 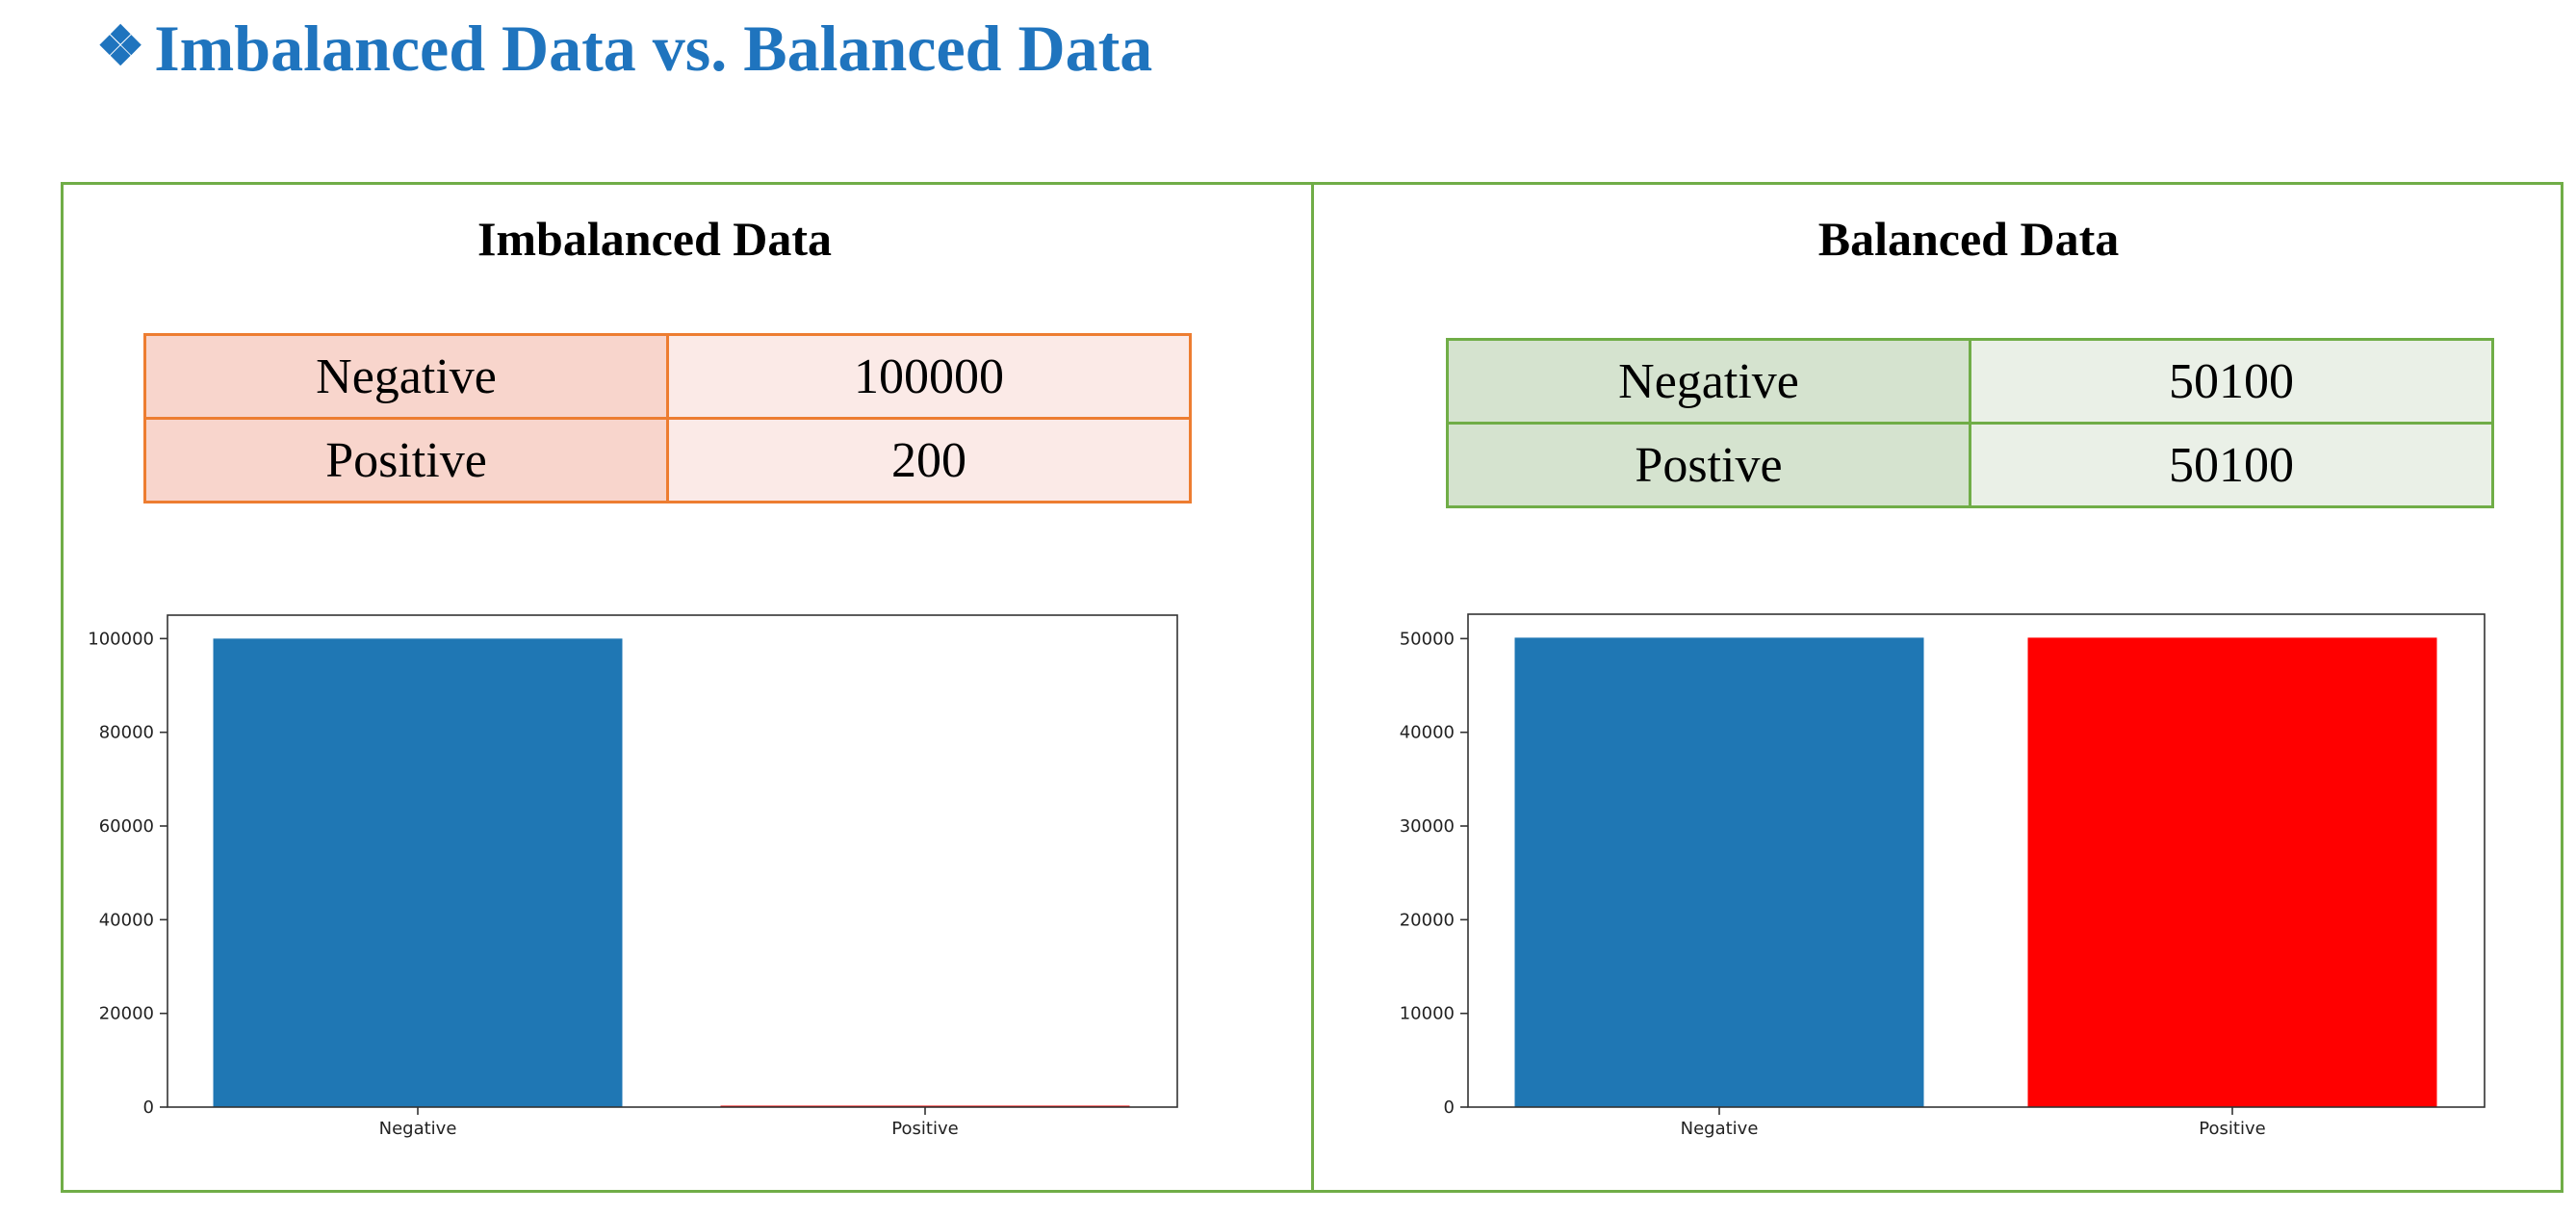 I want to click on y-tick-label: 30000, so click(x=1428, y=827).